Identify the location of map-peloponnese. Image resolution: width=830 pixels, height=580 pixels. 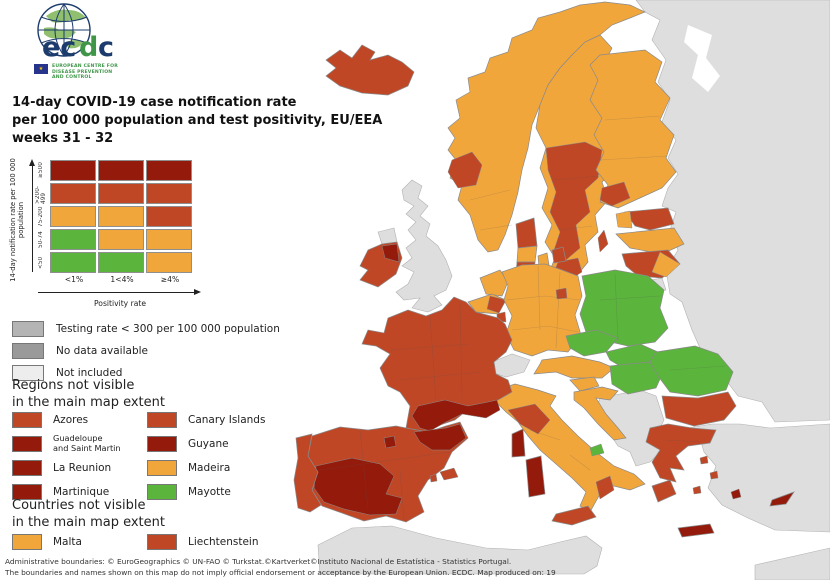
(664, 491).